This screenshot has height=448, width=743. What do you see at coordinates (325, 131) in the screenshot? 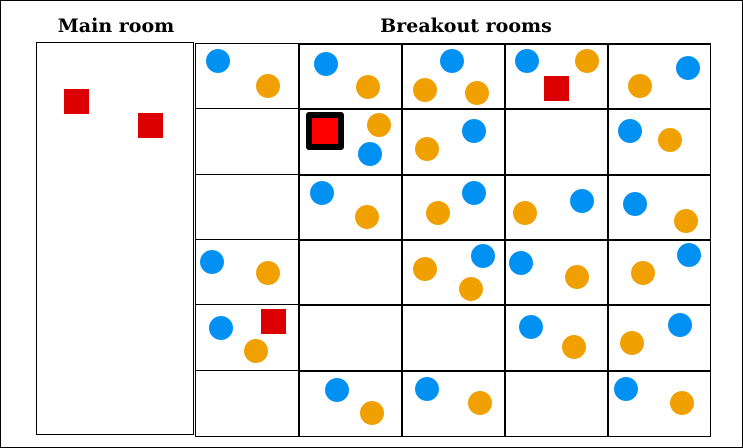
I see `selected-host-square-icon` at bounding box center [325, 131].